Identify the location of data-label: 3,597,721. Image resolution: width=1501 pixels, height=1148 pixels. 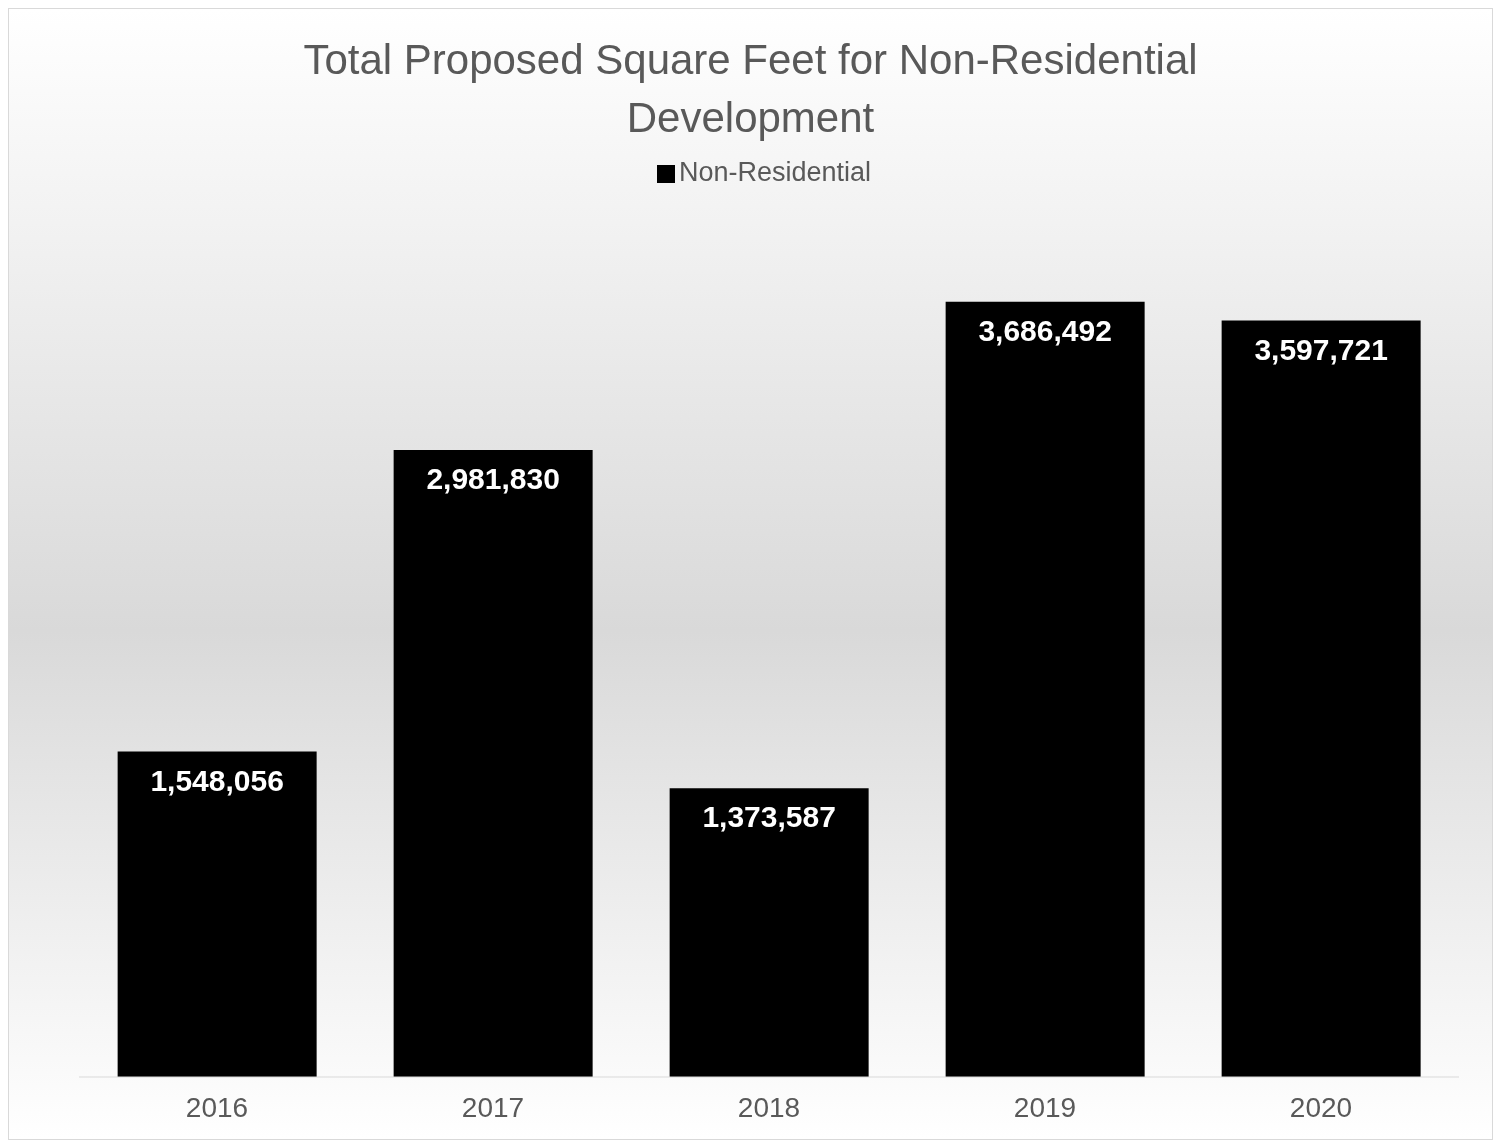
(1321, 349).